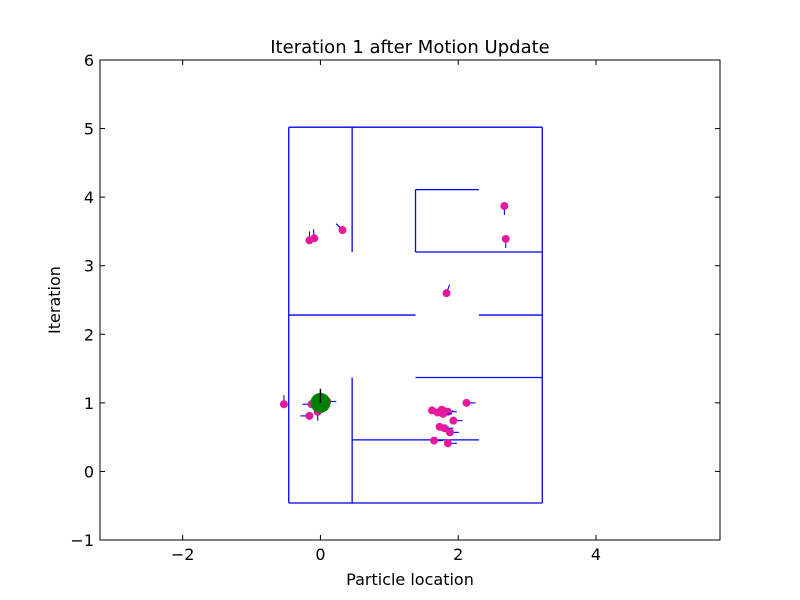 The image size is (800, 600). Describe the element at coordinates (402, 403) in the screenshot. I see `y-tick-2: 1` at that location.